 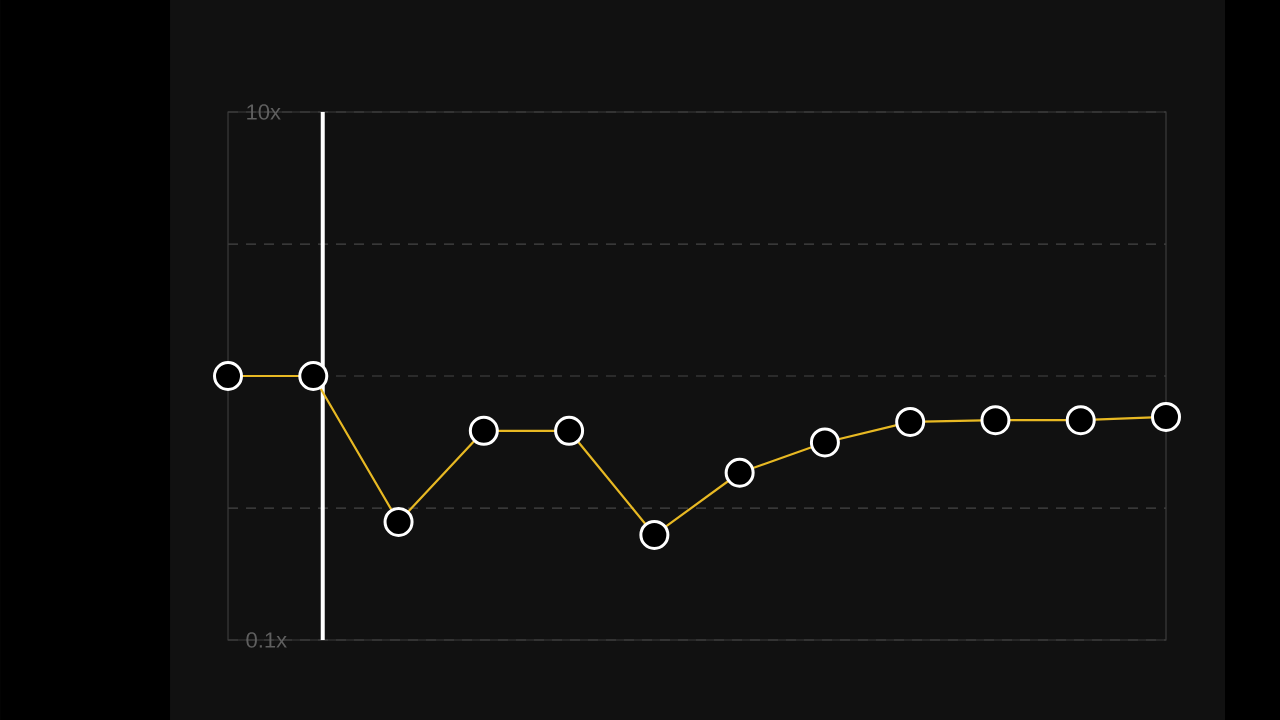 I want to click on y-tick-label: 0.1x, so click(x=266, y=640).